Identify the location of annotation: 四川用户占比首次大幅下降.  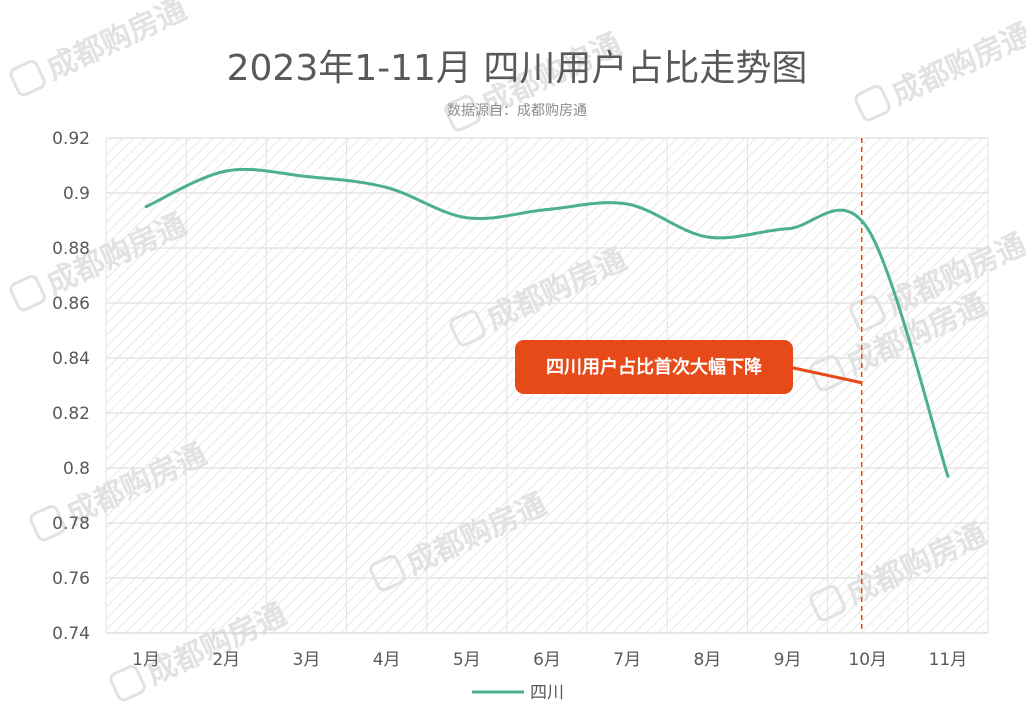
(689, 367).